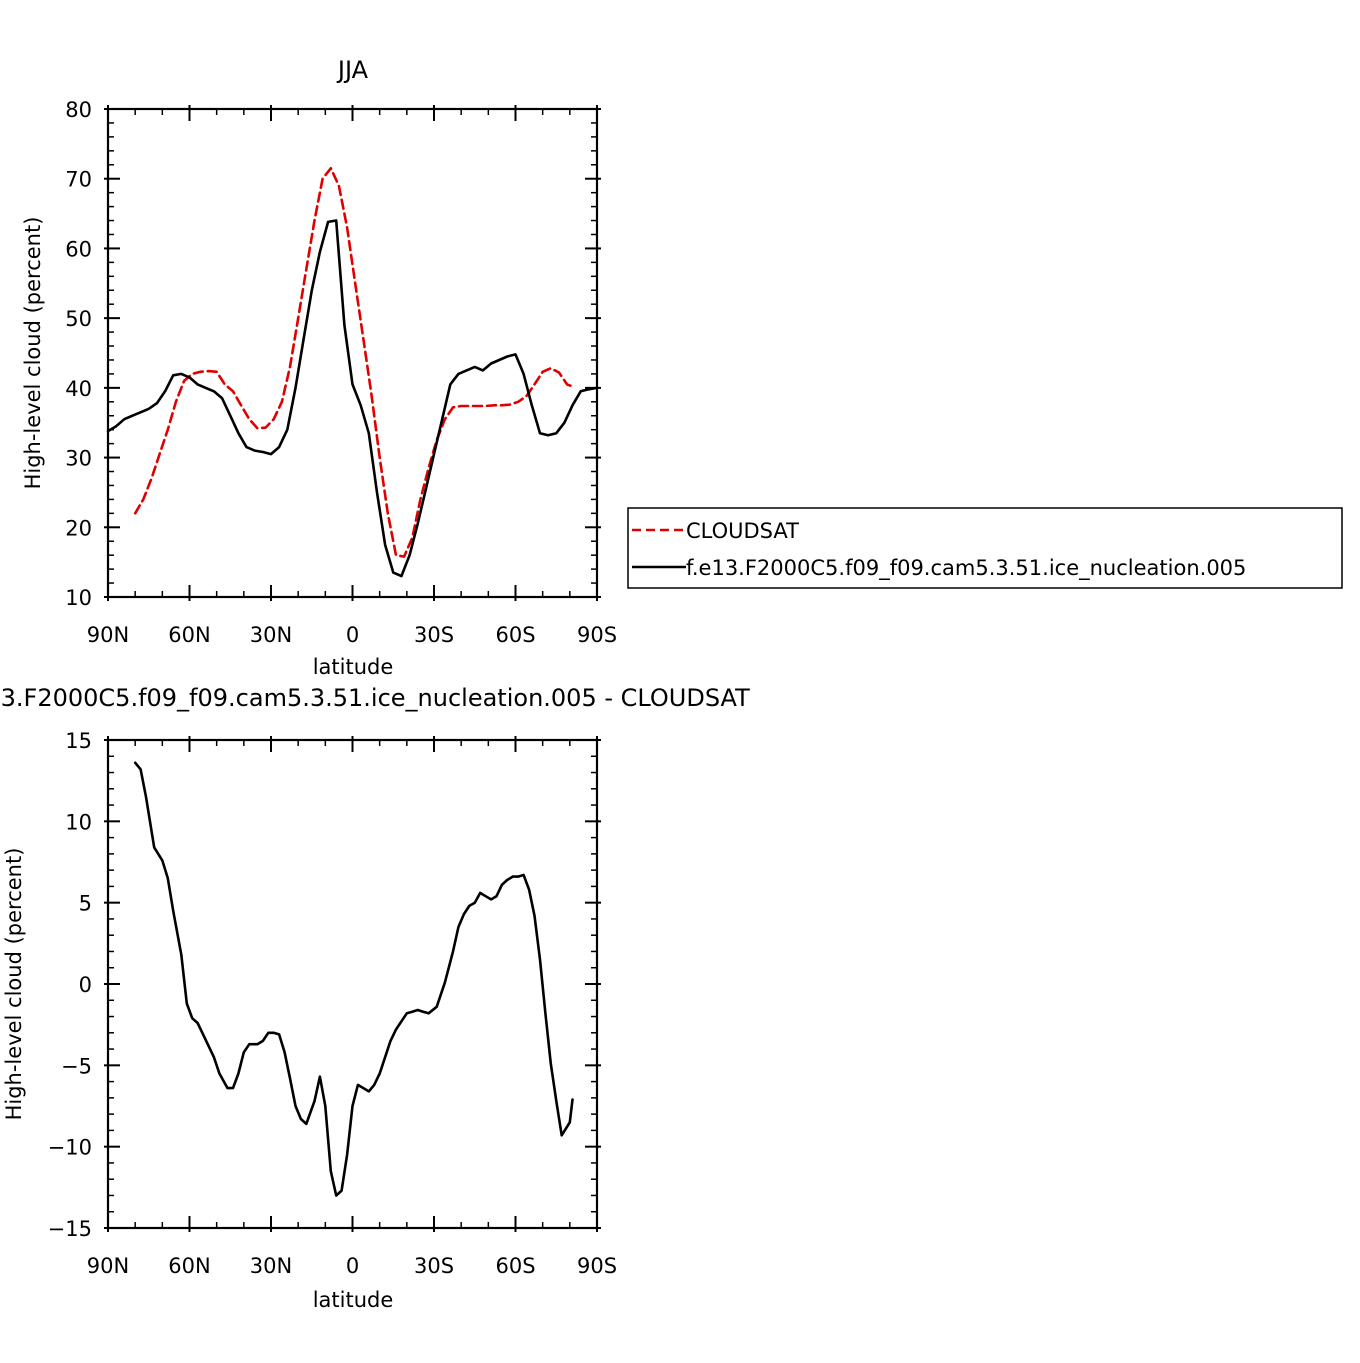  I want to click on bottom-x-tick-label: 90S, so click(597, 1266).